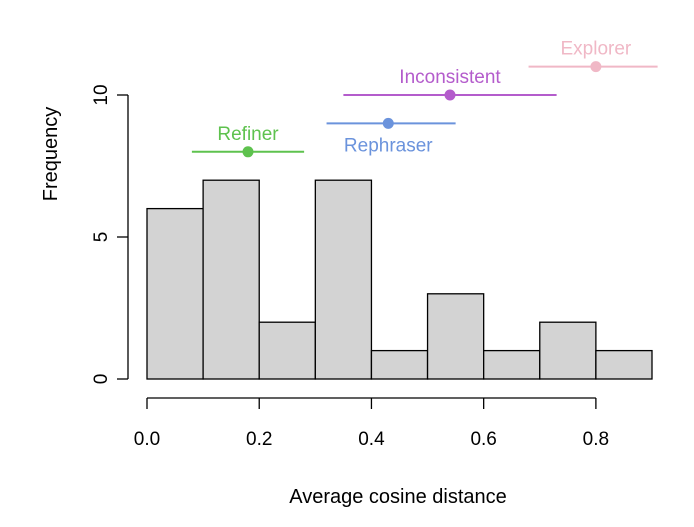 This screenshot has height=527, width=694. Describe the element at coordinates (259, 439) in the screenshot. I see `x-tick-label: 0.2` at that location.